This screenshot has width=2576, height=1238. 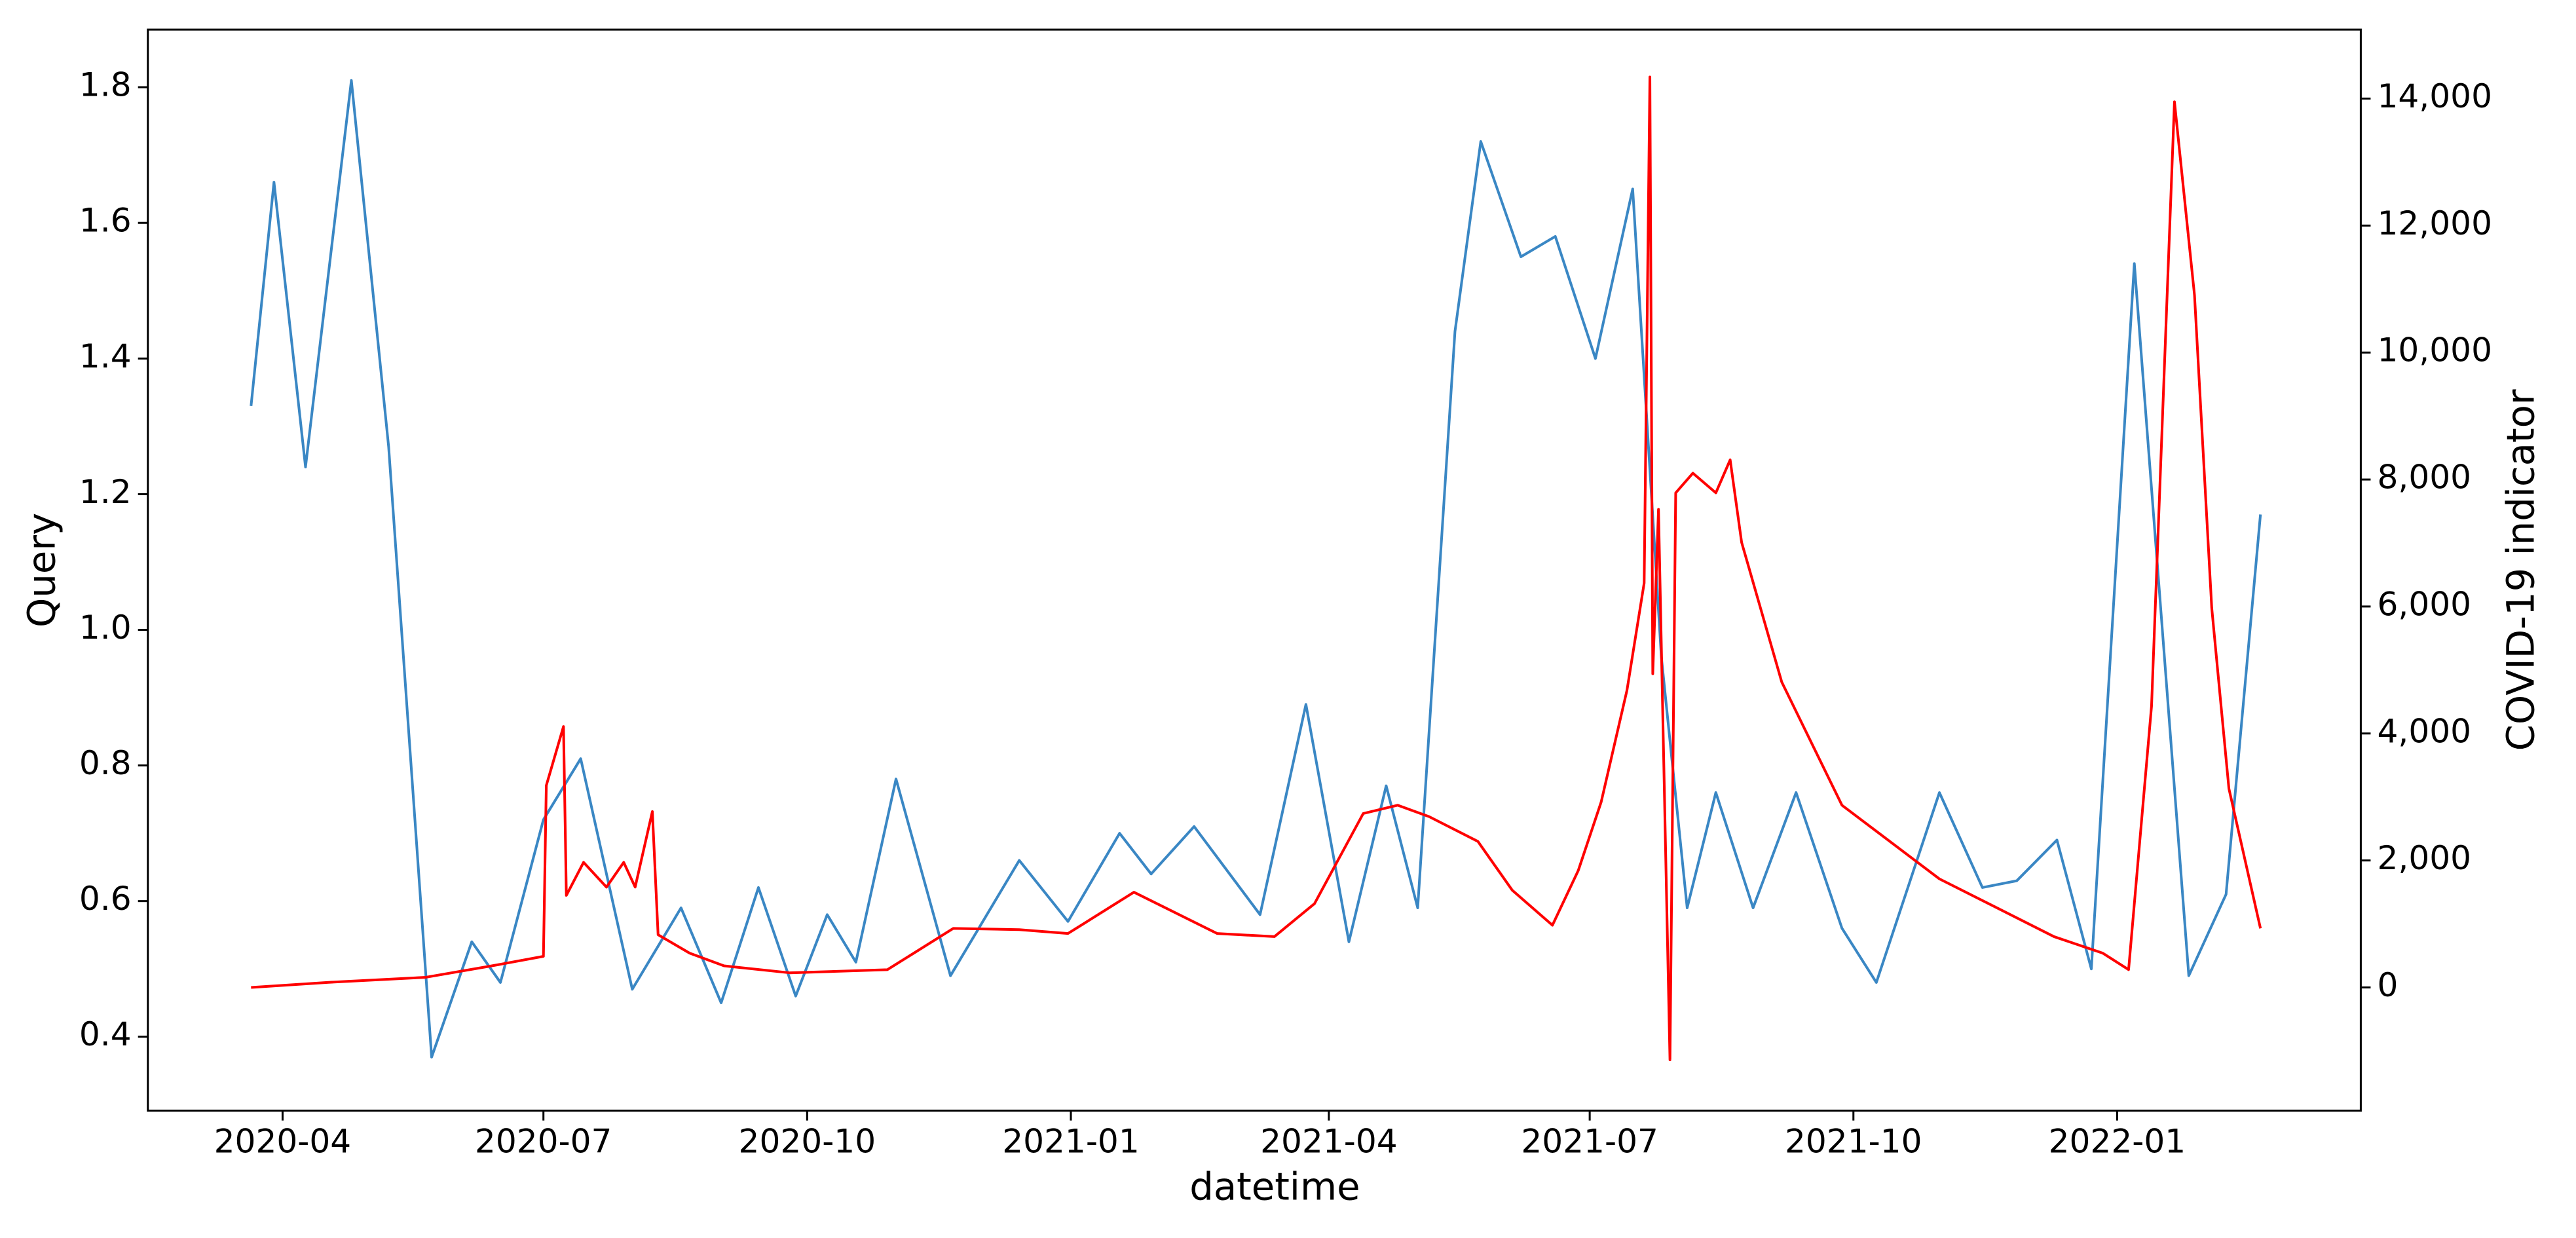 What do you see at coordinates (105, 1034) in the screenshot?
I see `y-tick-label: 0.4` at bounding box center [105, 1034].